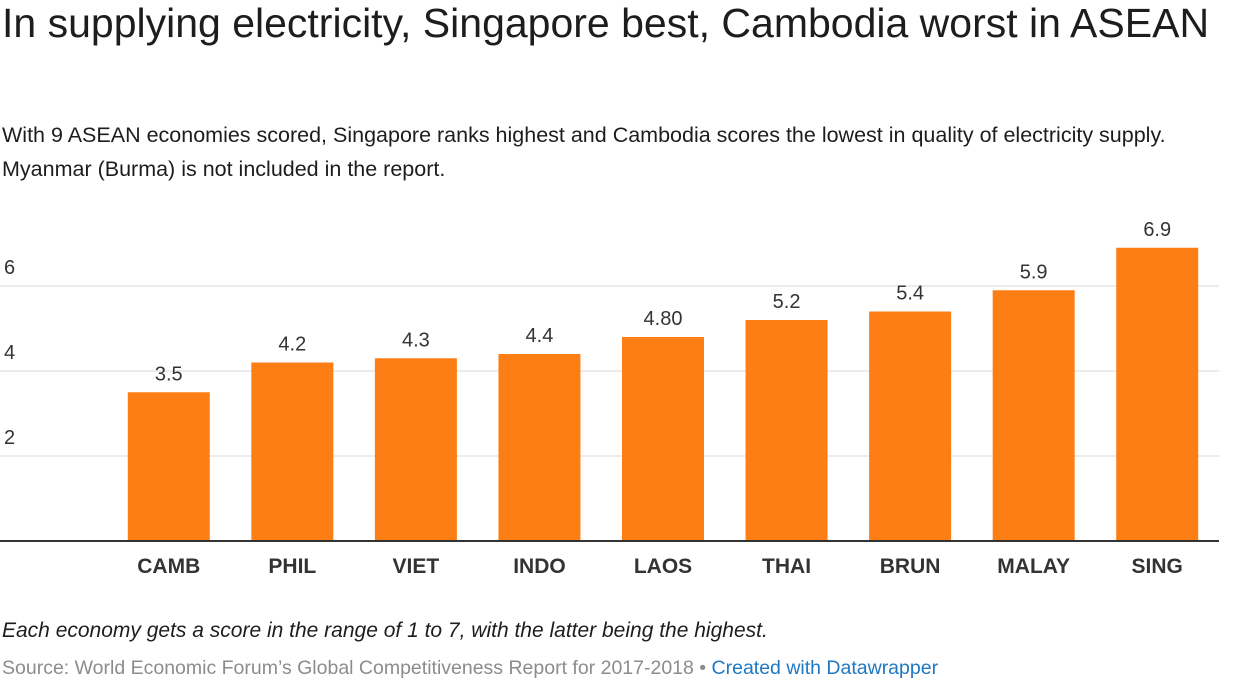 The width and height of the screenshot is (1260, 700). Describe the element at coordinates (292, 345) in the screenshot. I see `value-label: 4.2` at that location.